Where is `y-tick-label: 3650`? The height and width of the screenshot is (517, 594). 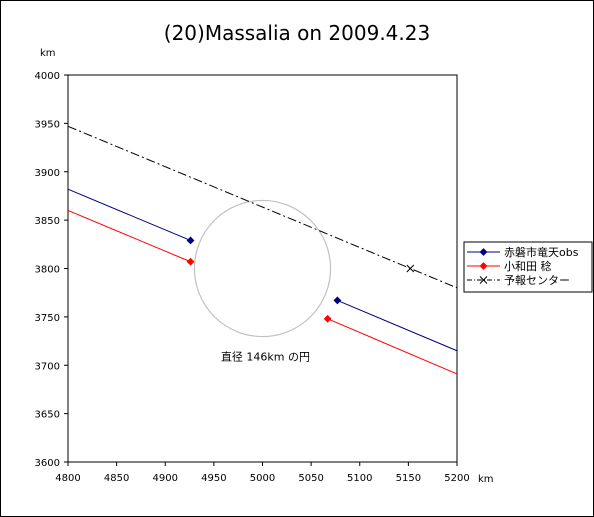 y-tick-label: 3650 is located at coordinates (47, 415).